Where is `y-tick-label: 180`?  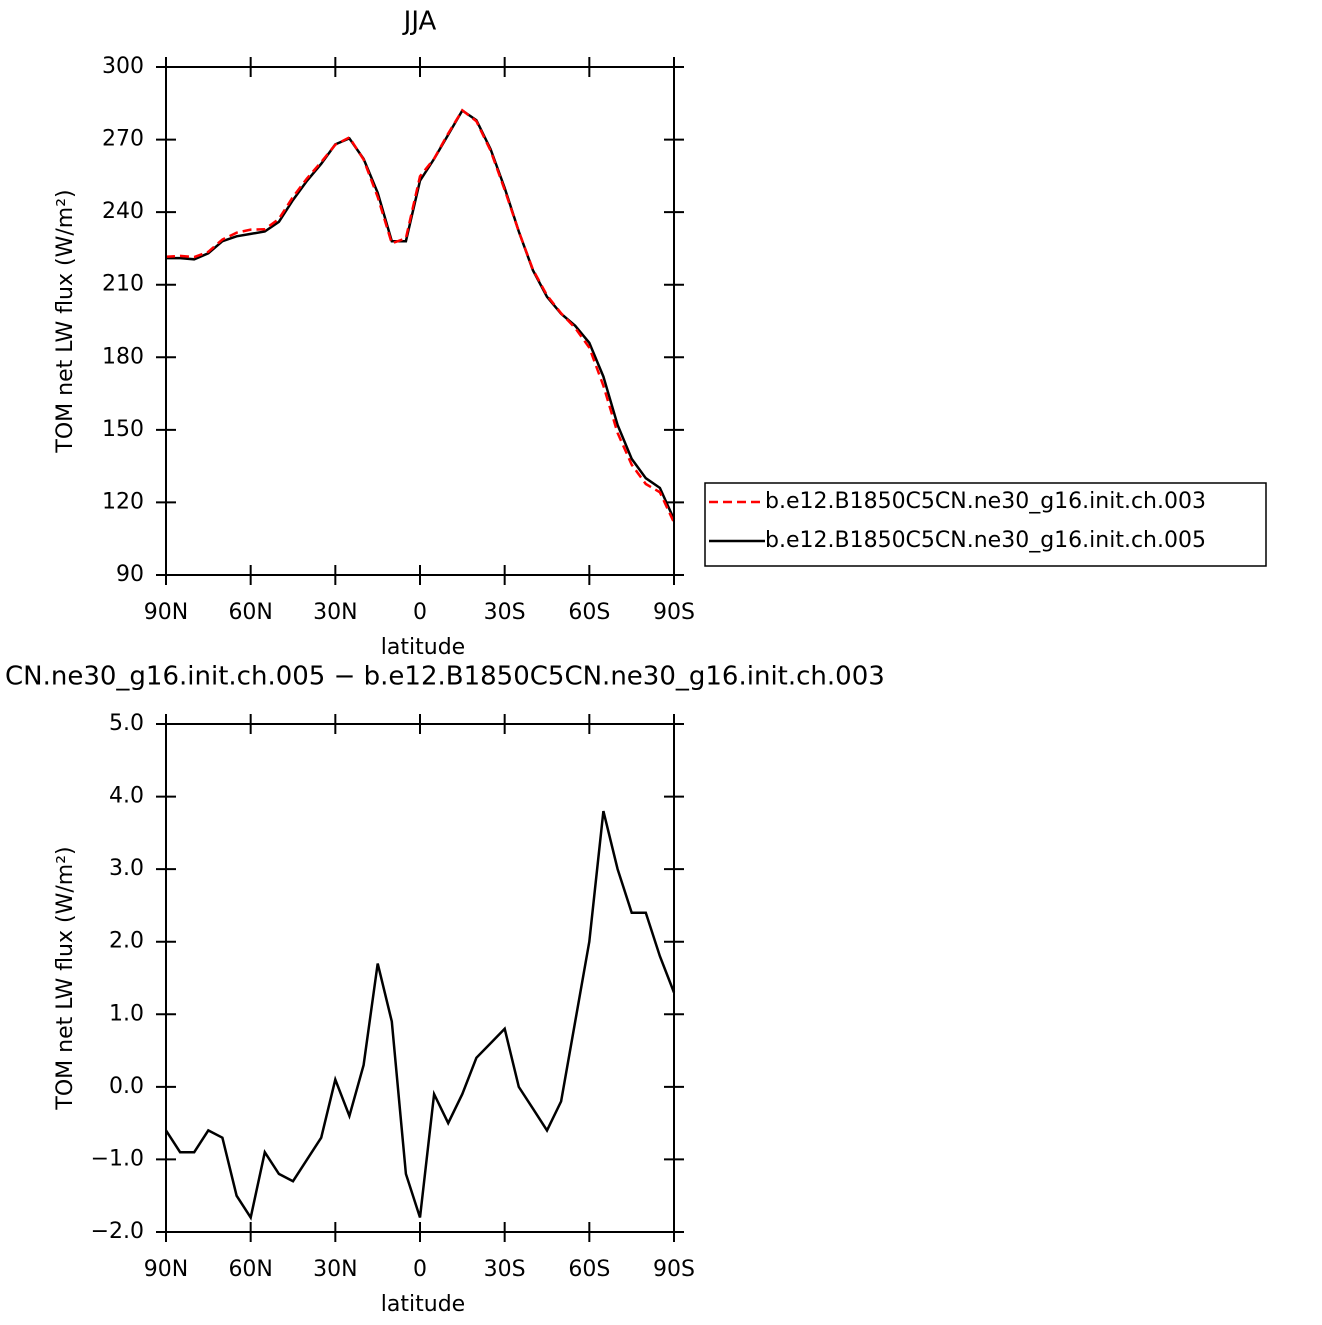 y-tick-label: 180 is located at coordinates (123, 356).